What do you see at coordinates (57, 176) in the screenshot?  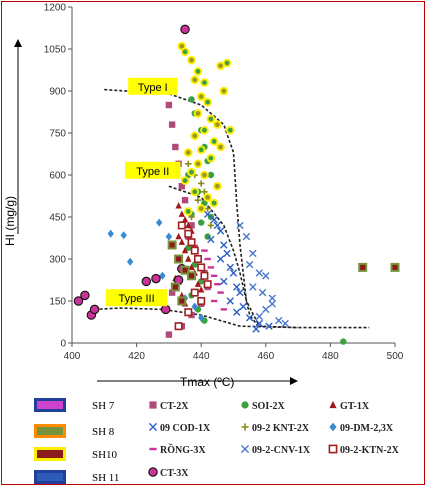 I see `y-tick-label: 600` at bounding box center [57, 176].